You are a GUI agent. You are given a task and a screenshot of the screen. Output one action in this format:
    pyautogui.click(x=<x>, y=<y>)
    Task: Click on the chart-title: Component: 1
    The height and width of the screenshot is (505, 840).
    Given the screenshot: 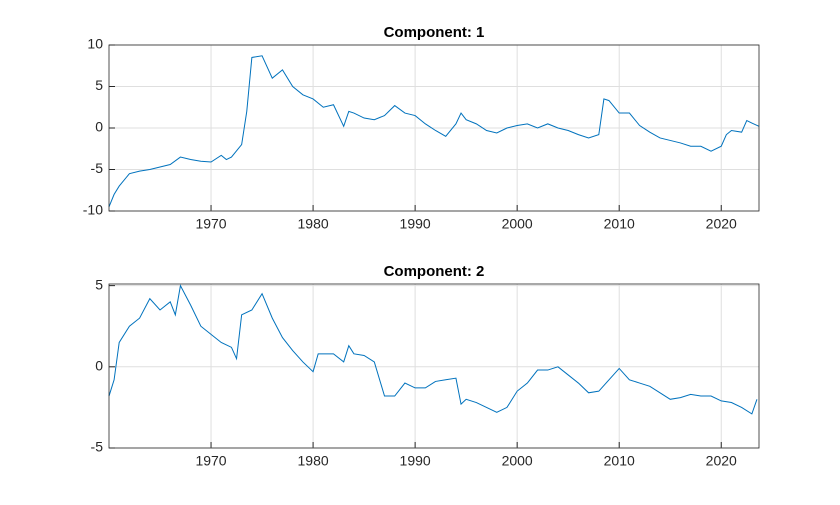 What is the action you would take?
    pyautogui.click(x=434, y=32)
    